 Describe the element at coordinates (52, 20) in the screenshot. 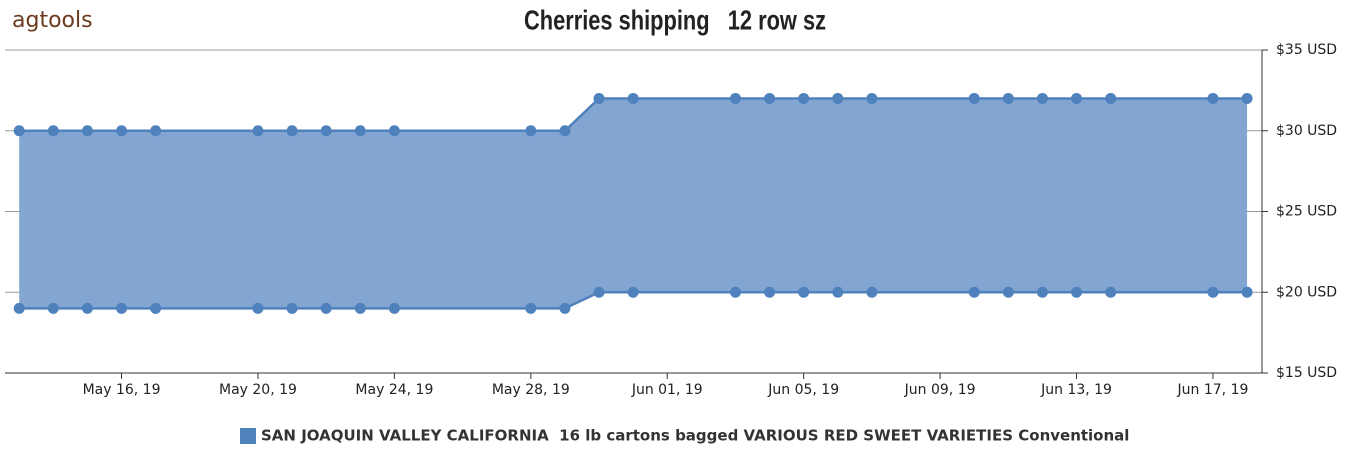

I see `logo: agtools` at that location.